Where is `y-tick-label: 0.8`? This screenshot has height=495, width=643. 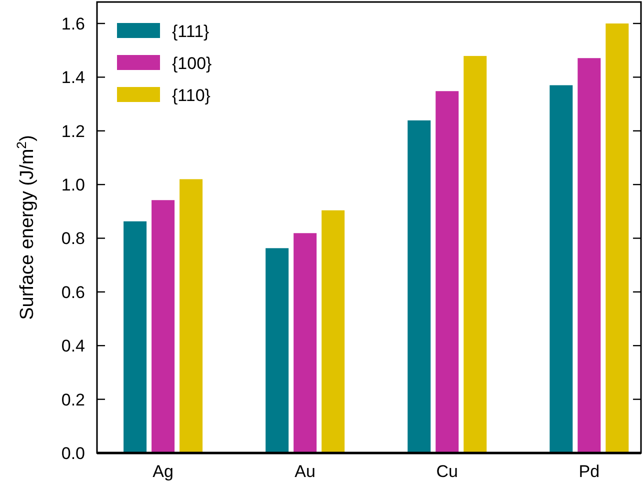
y-tick-label: 0.8 is located at coordinates (73, 238).